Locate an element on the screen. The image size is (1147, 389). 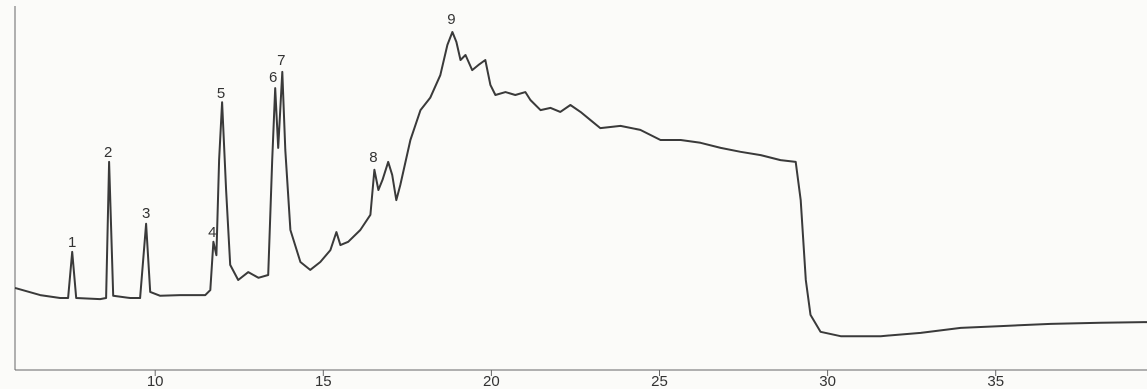
x-tick-label: 30 is located at coordinates (827, 381).